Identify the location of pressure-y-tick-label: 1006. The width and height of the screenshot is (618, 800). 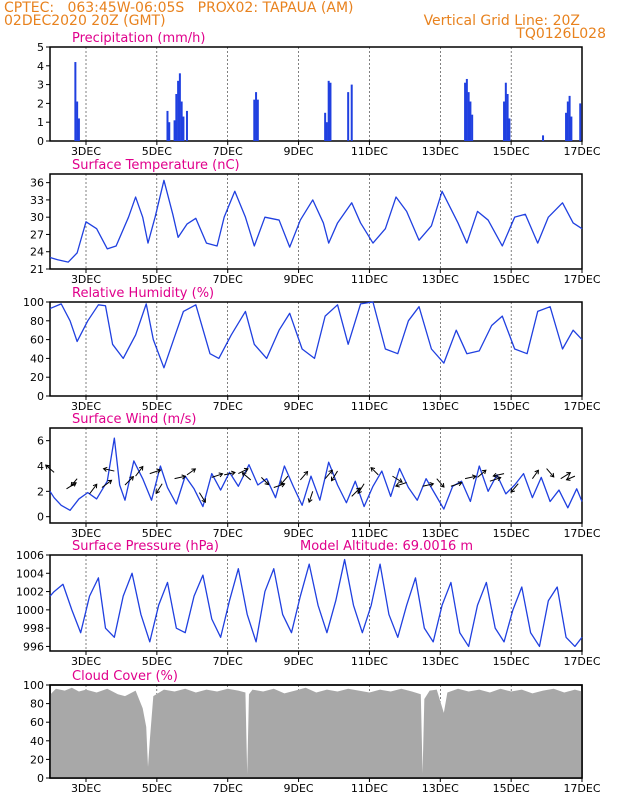
(30, 555).